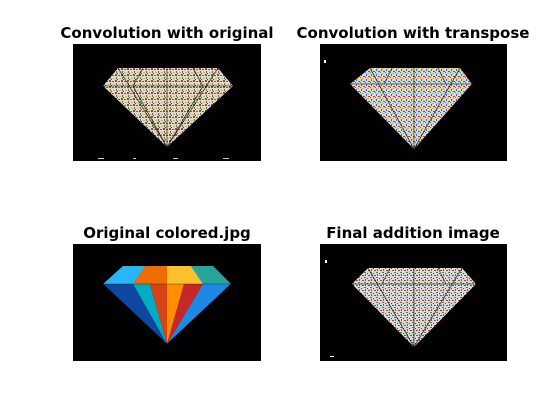  What do you see at coordinates (167, 305) in the screenshot?
I see `colored-diamond-graphic` at bounding box center [167, 305].